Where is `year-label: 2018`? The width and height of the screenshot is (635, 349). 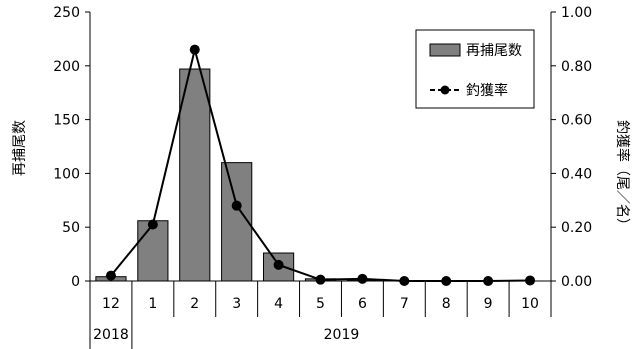 year-label: 2018 is located at coordinates (111, 335).